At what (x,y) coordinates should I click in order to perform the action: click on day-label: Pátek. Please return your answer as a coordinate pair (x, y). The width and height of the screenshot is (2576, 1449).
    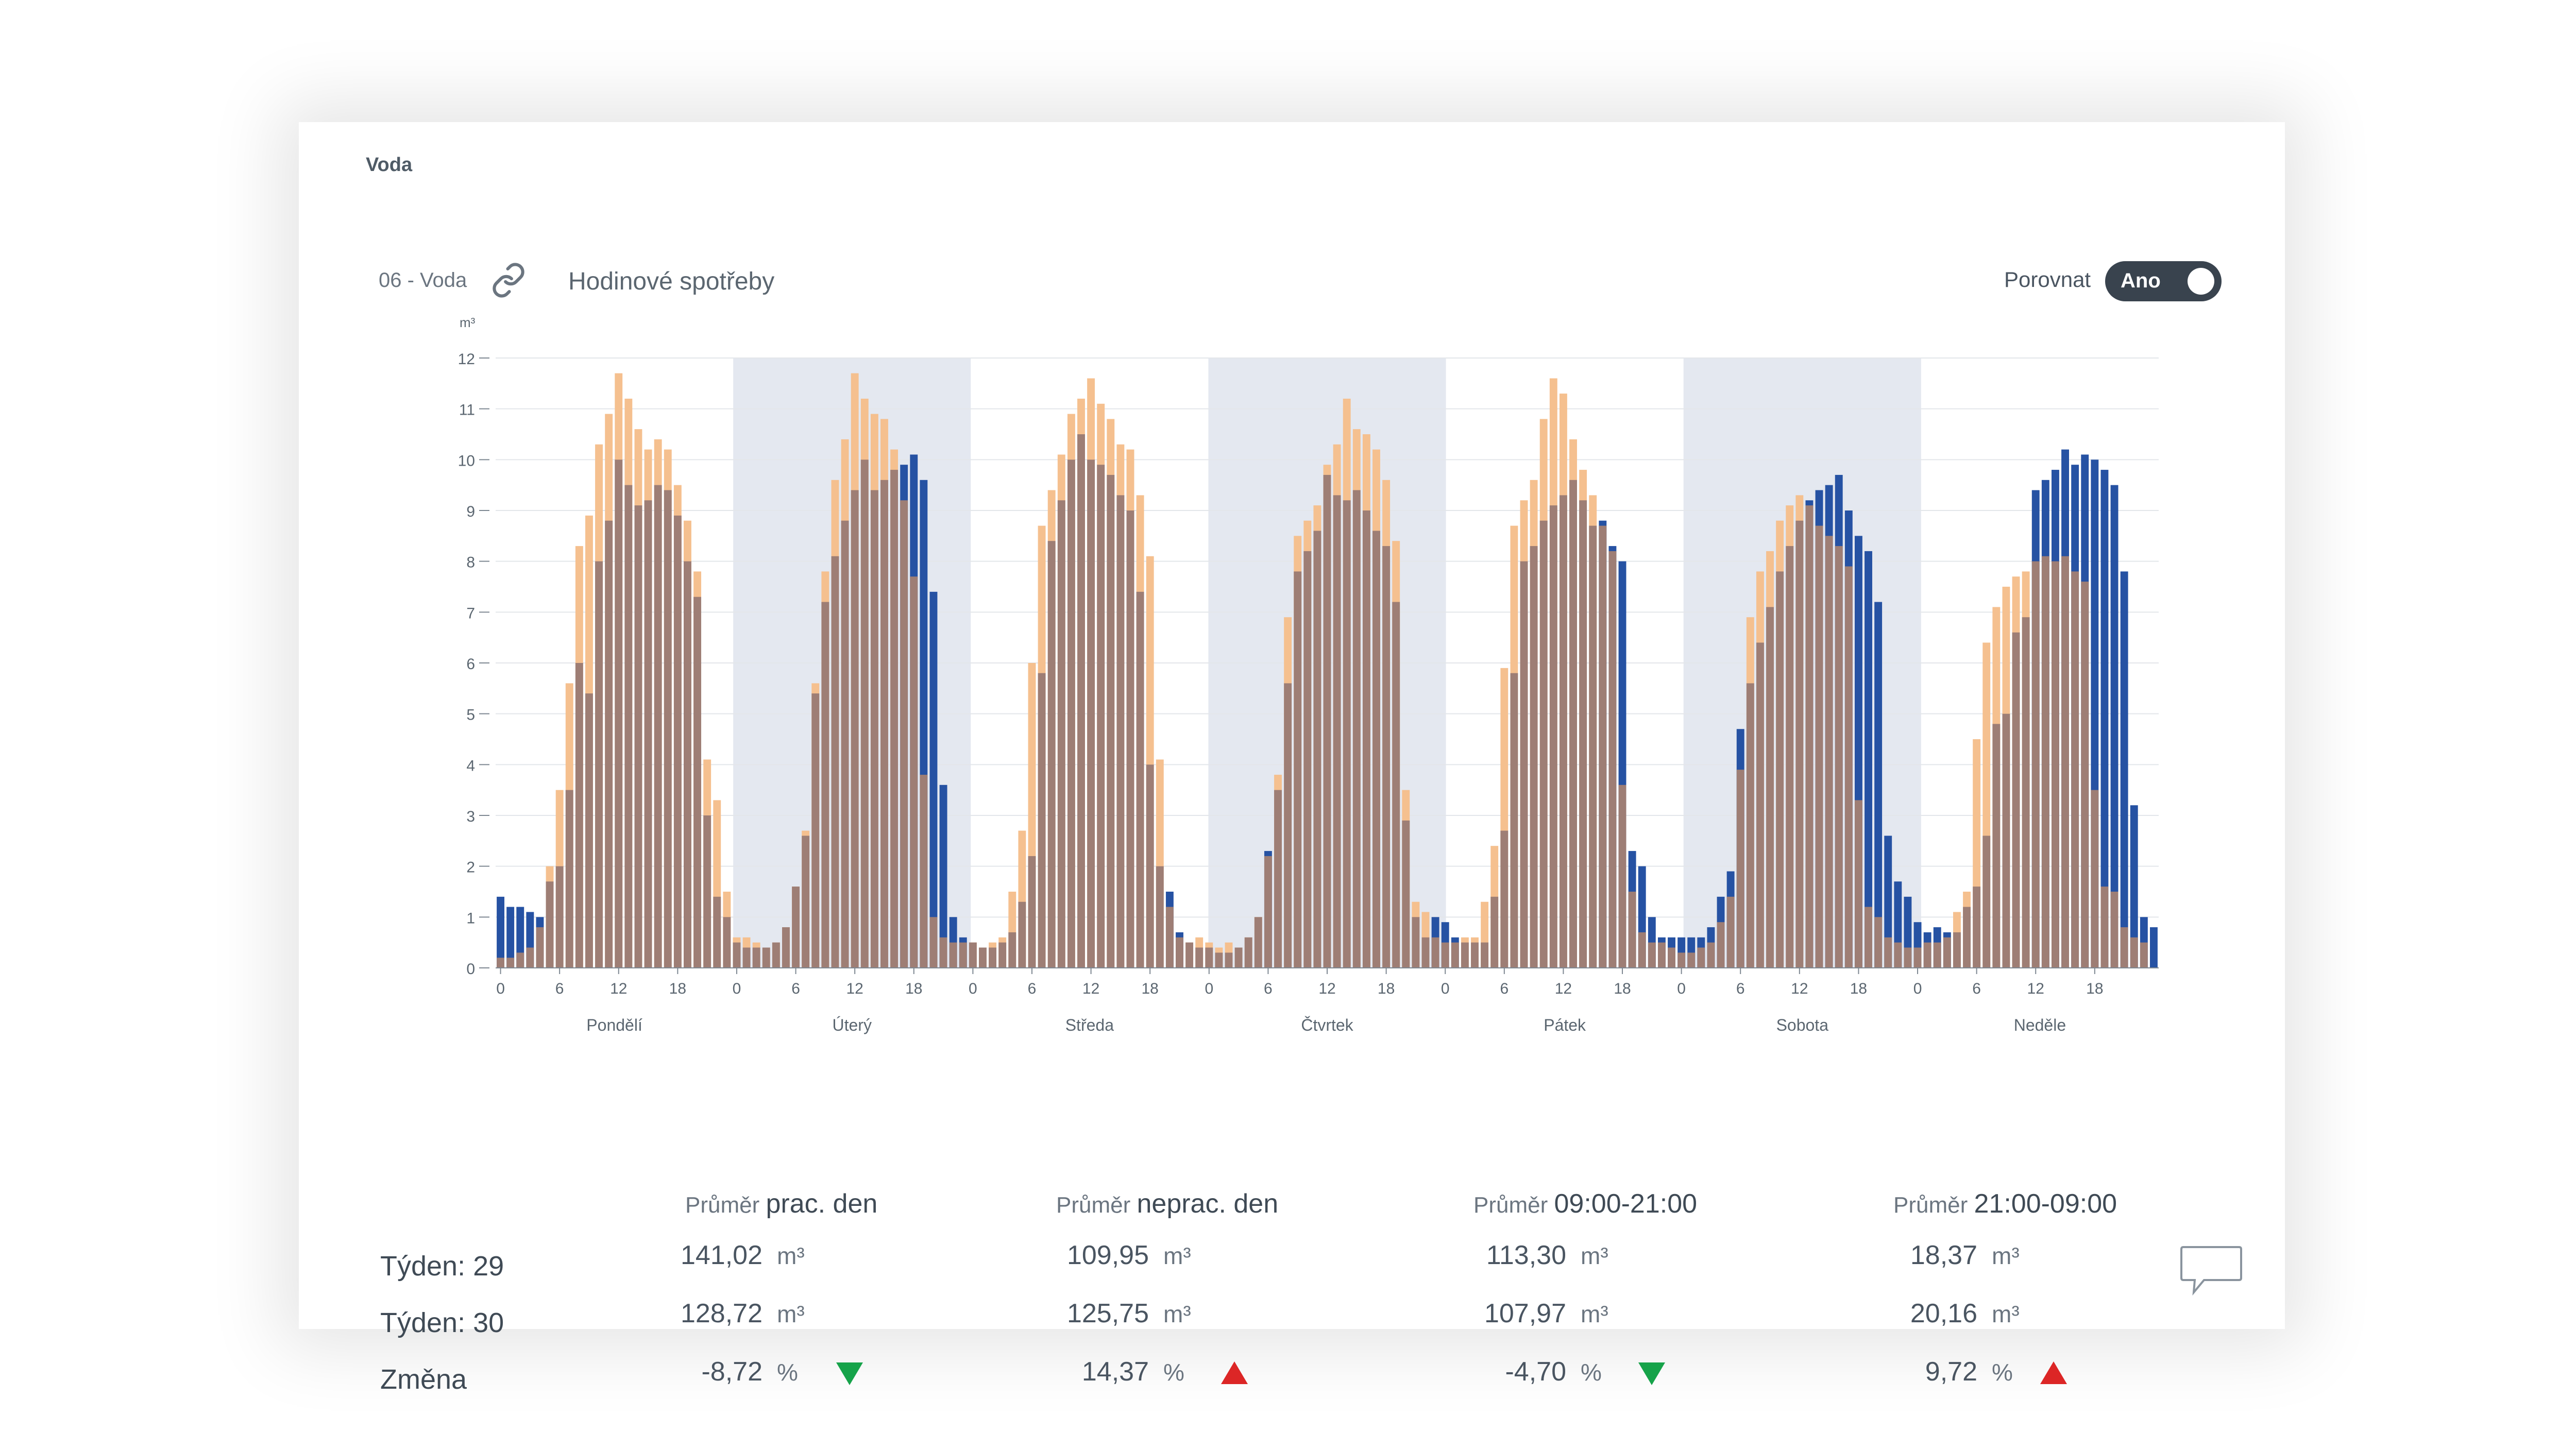
    Looking at the image, I should click on (1565, 1025).